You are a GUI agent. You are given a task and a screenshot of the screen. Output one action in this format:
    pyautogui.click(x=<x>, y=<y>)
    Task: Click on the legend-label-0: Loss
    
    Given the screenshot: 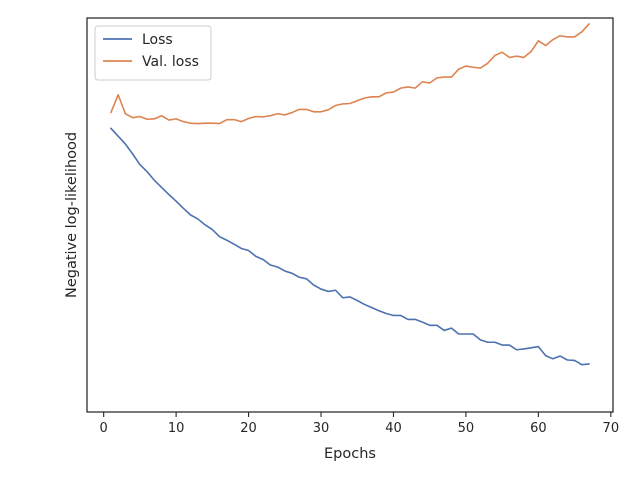 What is the action you would take?
    pyautogui.click(x=157, y=40)
    